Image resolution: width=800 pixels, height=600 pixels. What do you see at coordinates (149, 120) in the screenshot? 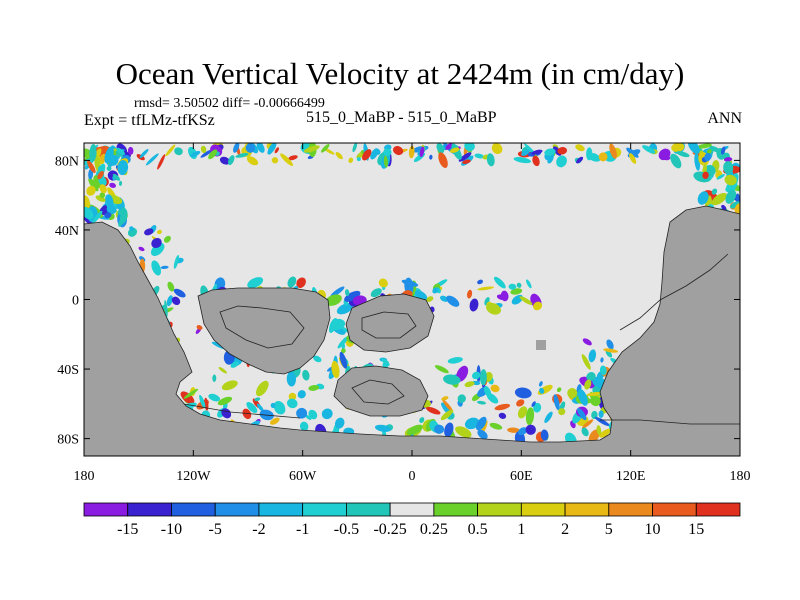
I see `experiment-label: Expt = tfLMz-tfKSz` at bounding box center [149, 120].